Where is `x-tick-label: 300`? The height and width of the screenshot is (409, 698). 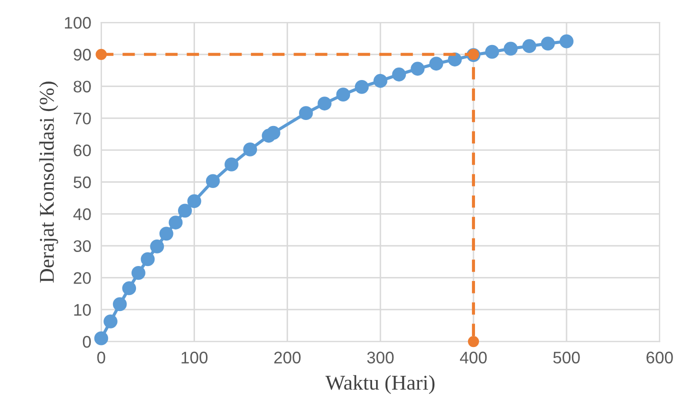 x-tick-label: 300 is located at coordinates (380, 358).